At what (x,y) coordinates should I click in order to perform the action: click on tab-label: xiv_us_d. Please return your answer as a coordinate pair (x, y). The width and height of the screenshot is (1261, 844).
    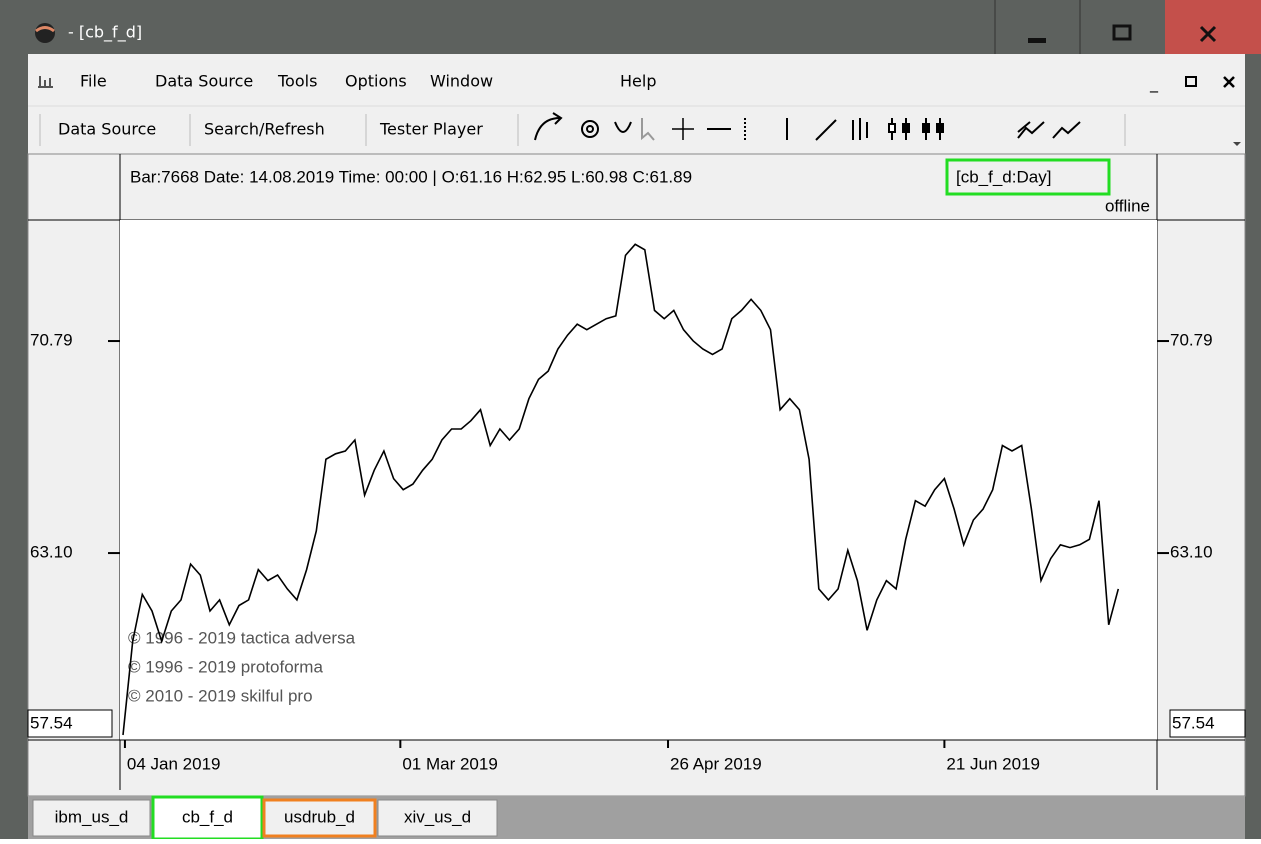
    Looking at the image, I should click on (437, 816).